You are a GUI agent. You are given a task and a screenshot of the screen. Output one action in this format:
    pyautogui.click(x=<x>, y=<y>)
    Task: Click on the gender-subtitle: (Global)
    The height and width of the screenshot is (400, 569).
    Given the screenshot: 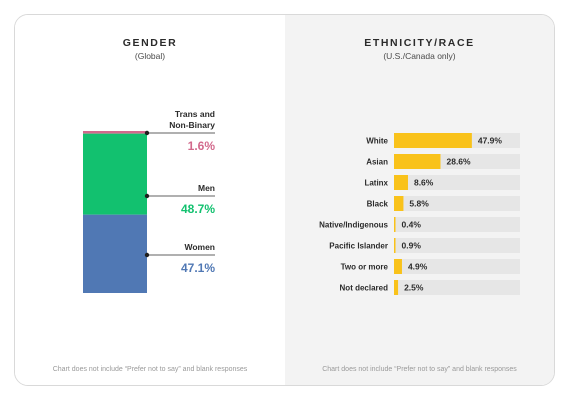 What is the action you would take?
    pyautogui.click(x=150, y=56)
    